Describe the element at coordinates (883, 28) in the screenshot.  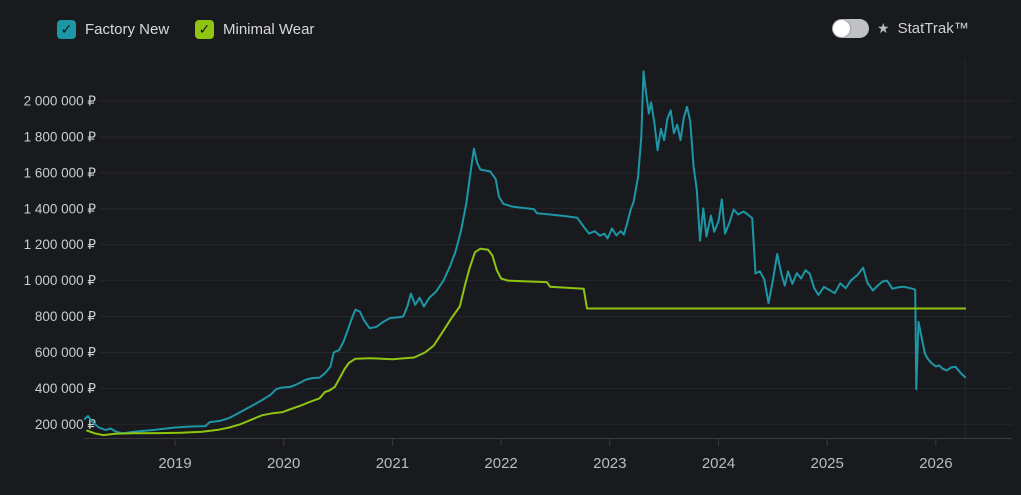
I see `star-icon: ★` at that location.